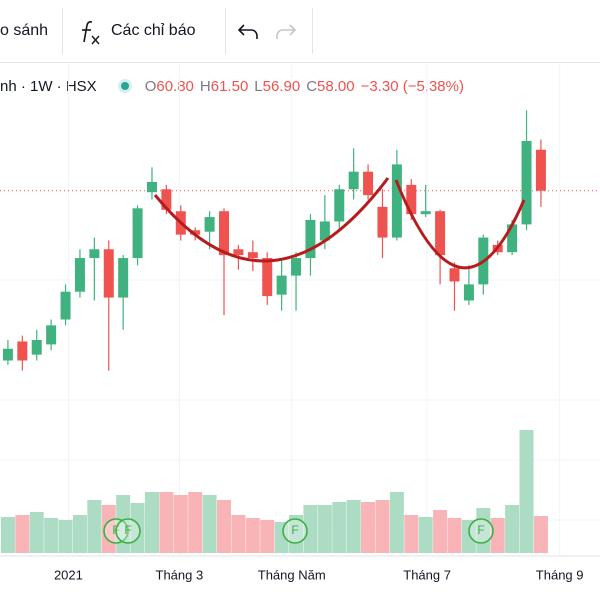 Image resolution: width=600 pixels, height=600 pixels. I want to click on x-tick-label: Tháng Năm, so click(292, 574).